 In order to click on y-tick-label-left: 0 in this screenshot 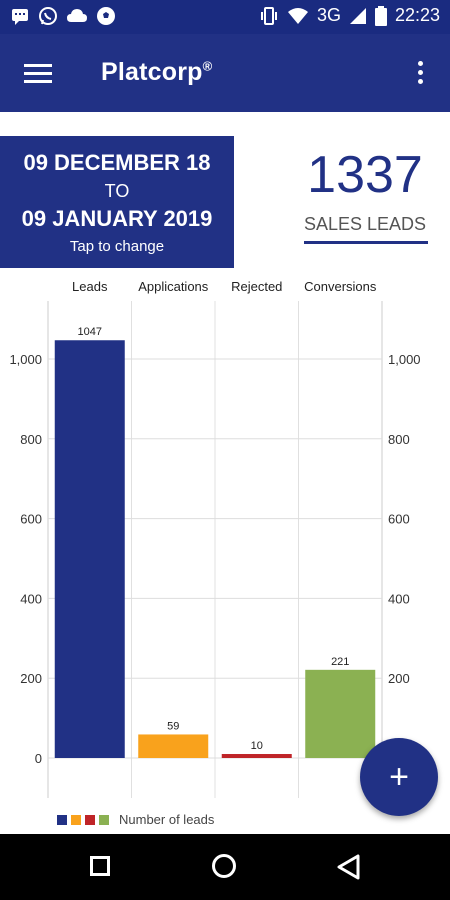, I will do `click(38, 758)`.